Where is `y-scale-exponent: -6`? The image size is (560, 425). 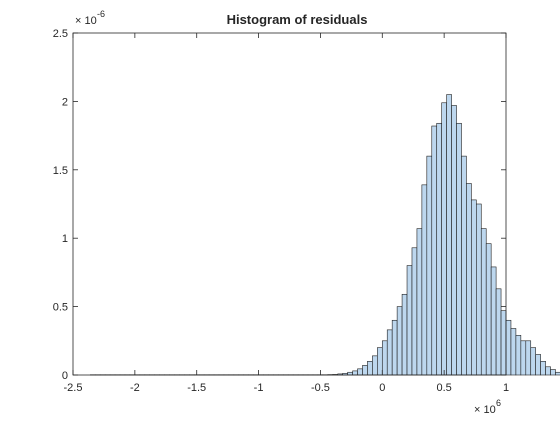
y-scale-exponent: -6 is located at coordinates (101, 14).